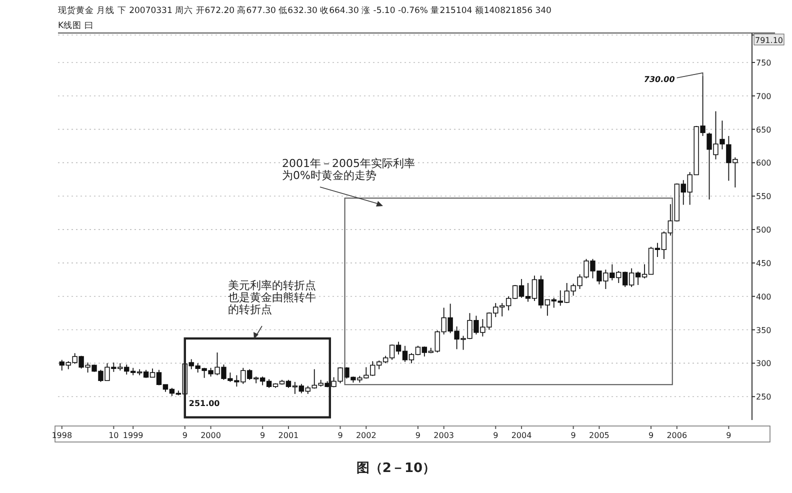 The image size is (792, 493). Describe the element at coordinates (764, 230) in the screenshot. I see `y-tick-label: 500` at that location.